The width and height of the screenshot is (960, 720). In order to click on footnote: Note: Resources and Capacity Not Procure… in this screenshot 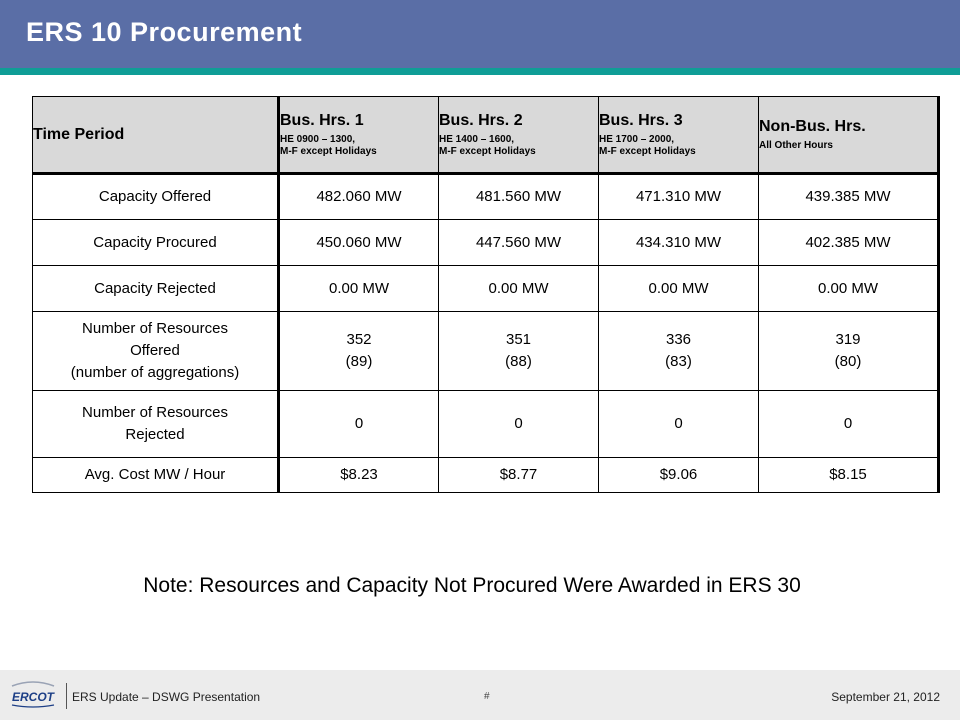, I will do `click(472, 585)`.